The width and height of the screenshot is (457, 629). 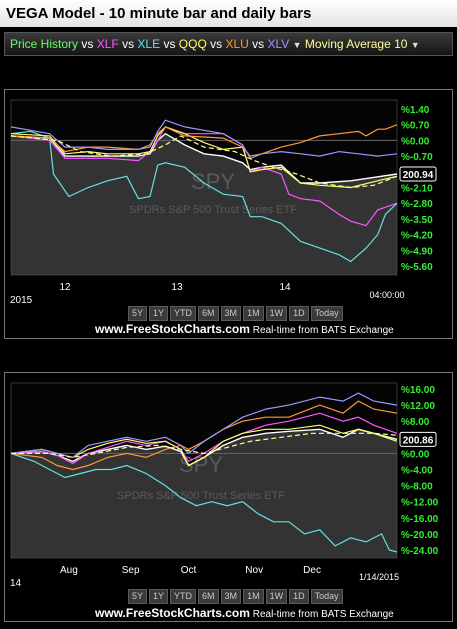 What do you see at coordinates (356, 44) in the screenshot?
I see `legend-moving-average: Moving Average 10` at bounding box center [356, 44].